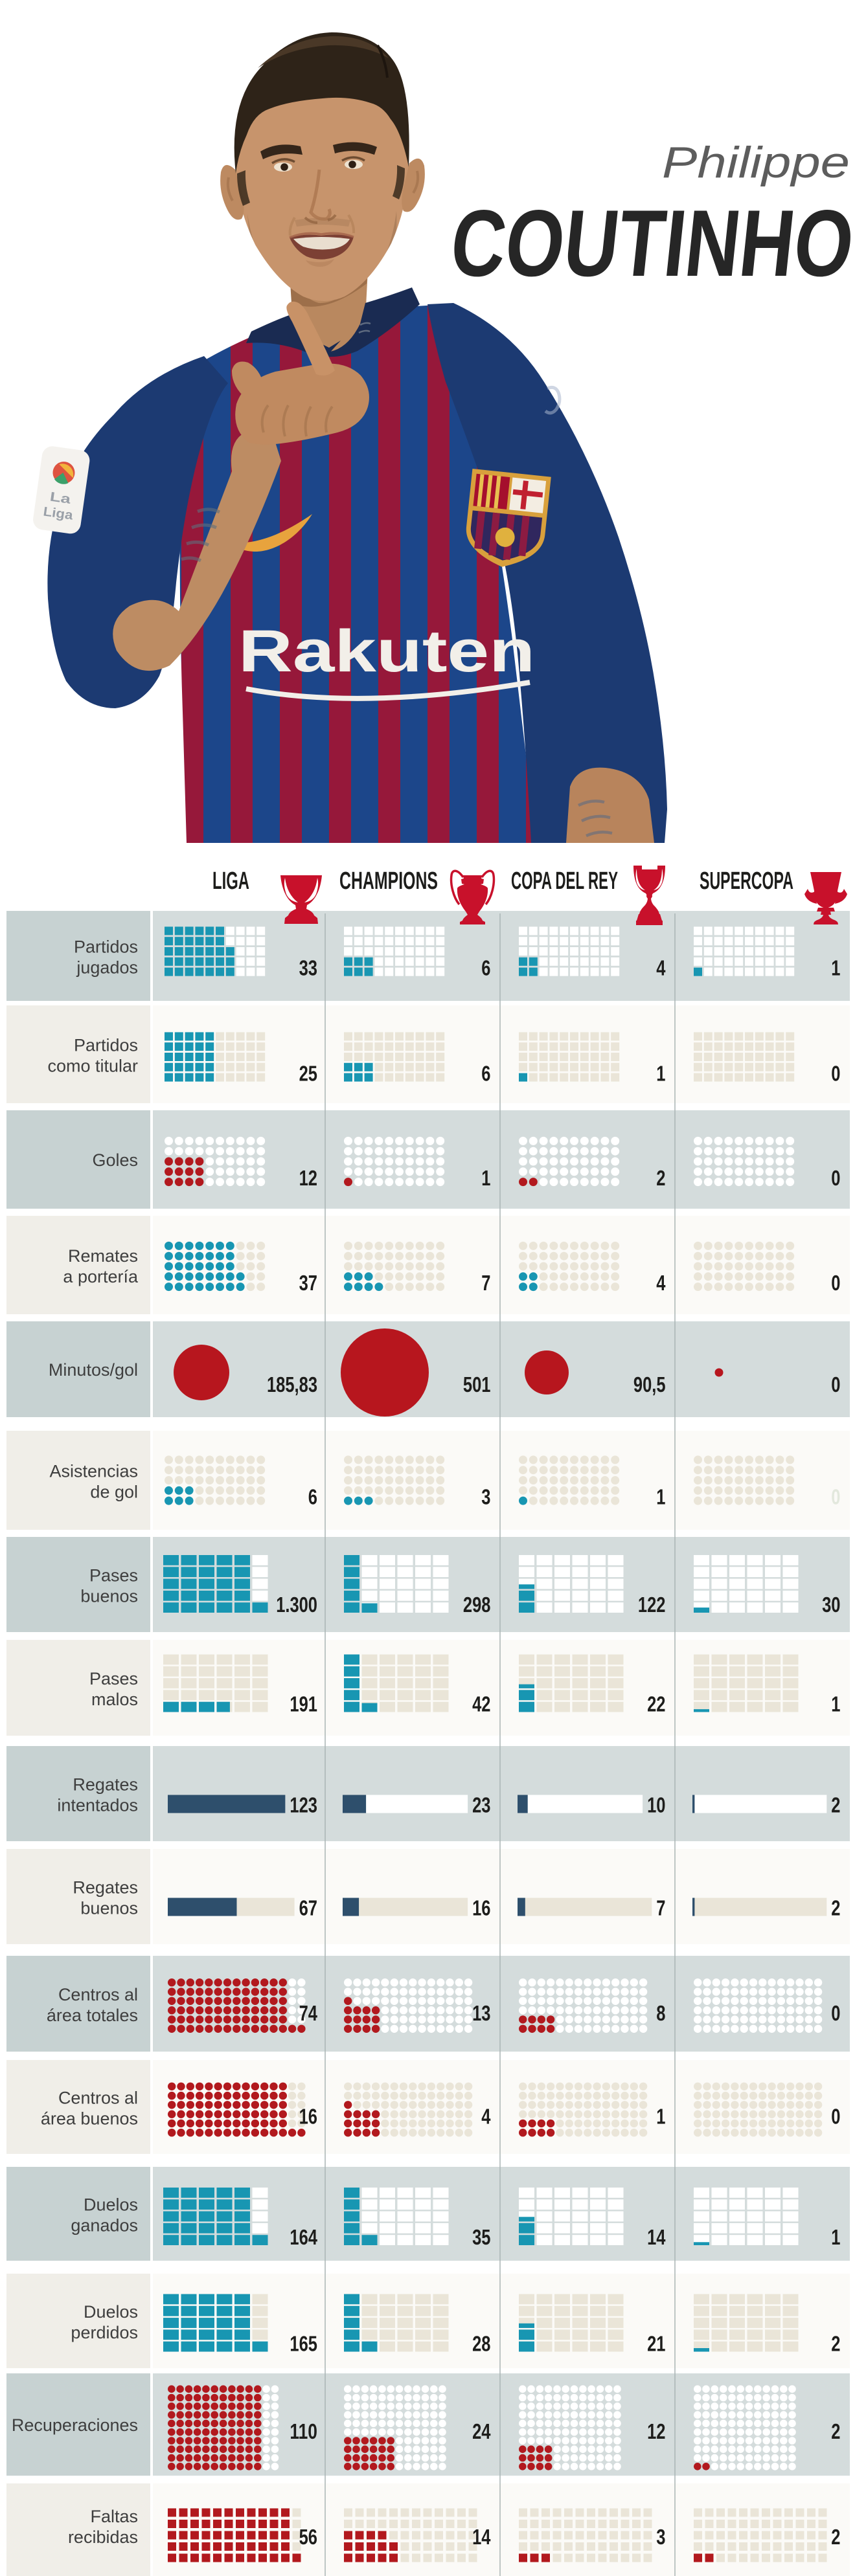 This screenshot has width=855, height=2576. I want to click on svg-text: 90,5, so click(649, 1384).